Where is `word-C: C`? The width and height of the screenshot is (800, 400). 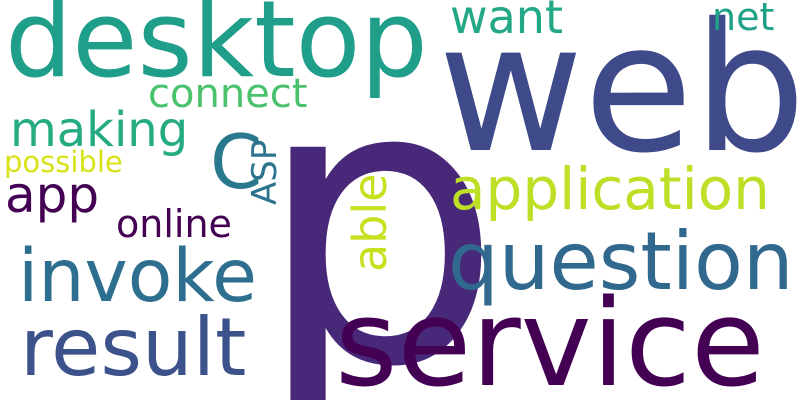
word-C: C is located at coordinates (236, 162).